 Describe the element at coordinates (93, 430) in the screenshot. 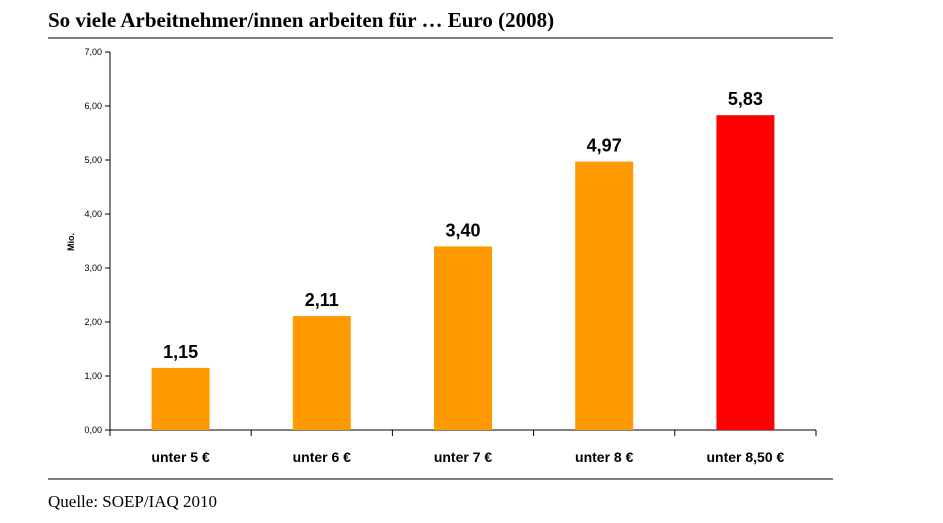

I see `y-tick-label: 0,00` at that location.